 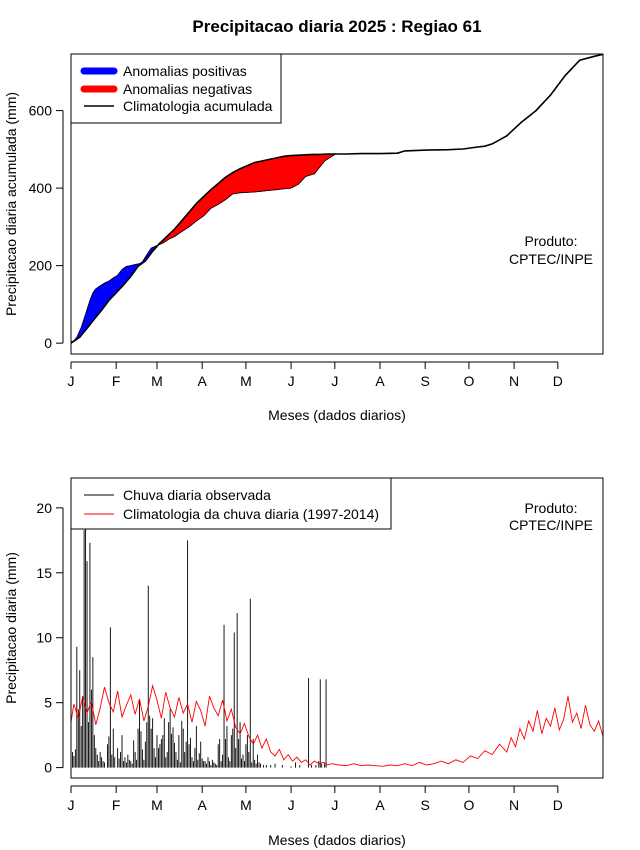 What do you see at coordinates (46, 227) in the screenshot?
I see `y-axis-top: 0 200 400 600` at bounding box center [46, 227].